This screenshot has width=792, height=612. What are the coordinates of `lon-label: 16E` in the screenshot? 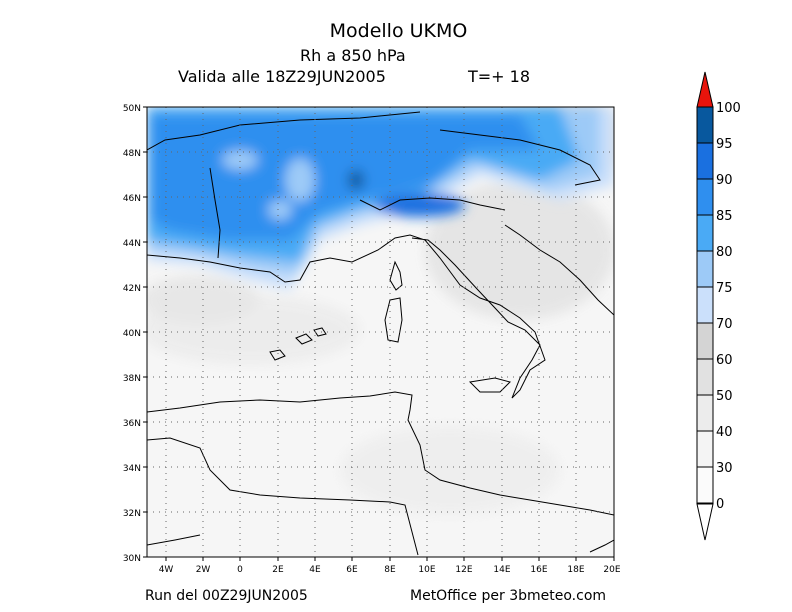 It's located at (538, 570).